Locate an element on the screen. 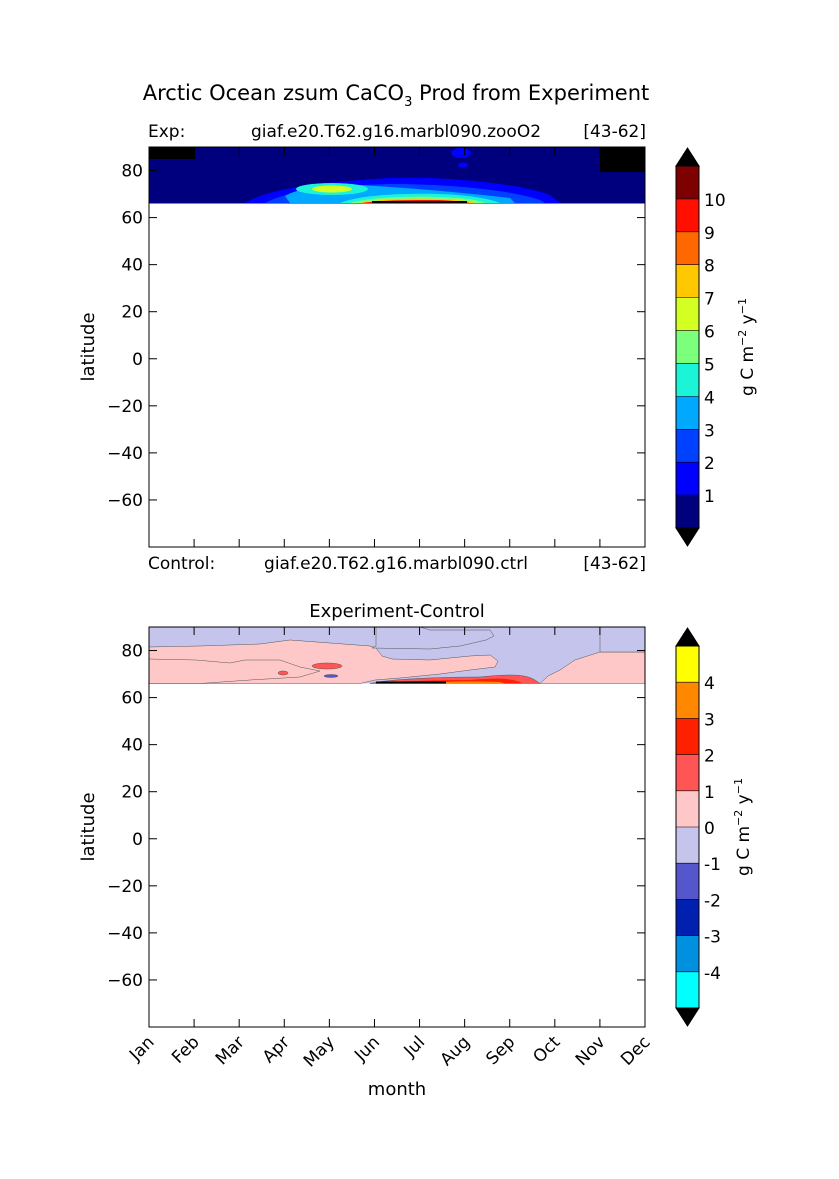 This screenshot has width=839, height=1179. x-tick-label: Feb is located at coordinates (185, 1049).